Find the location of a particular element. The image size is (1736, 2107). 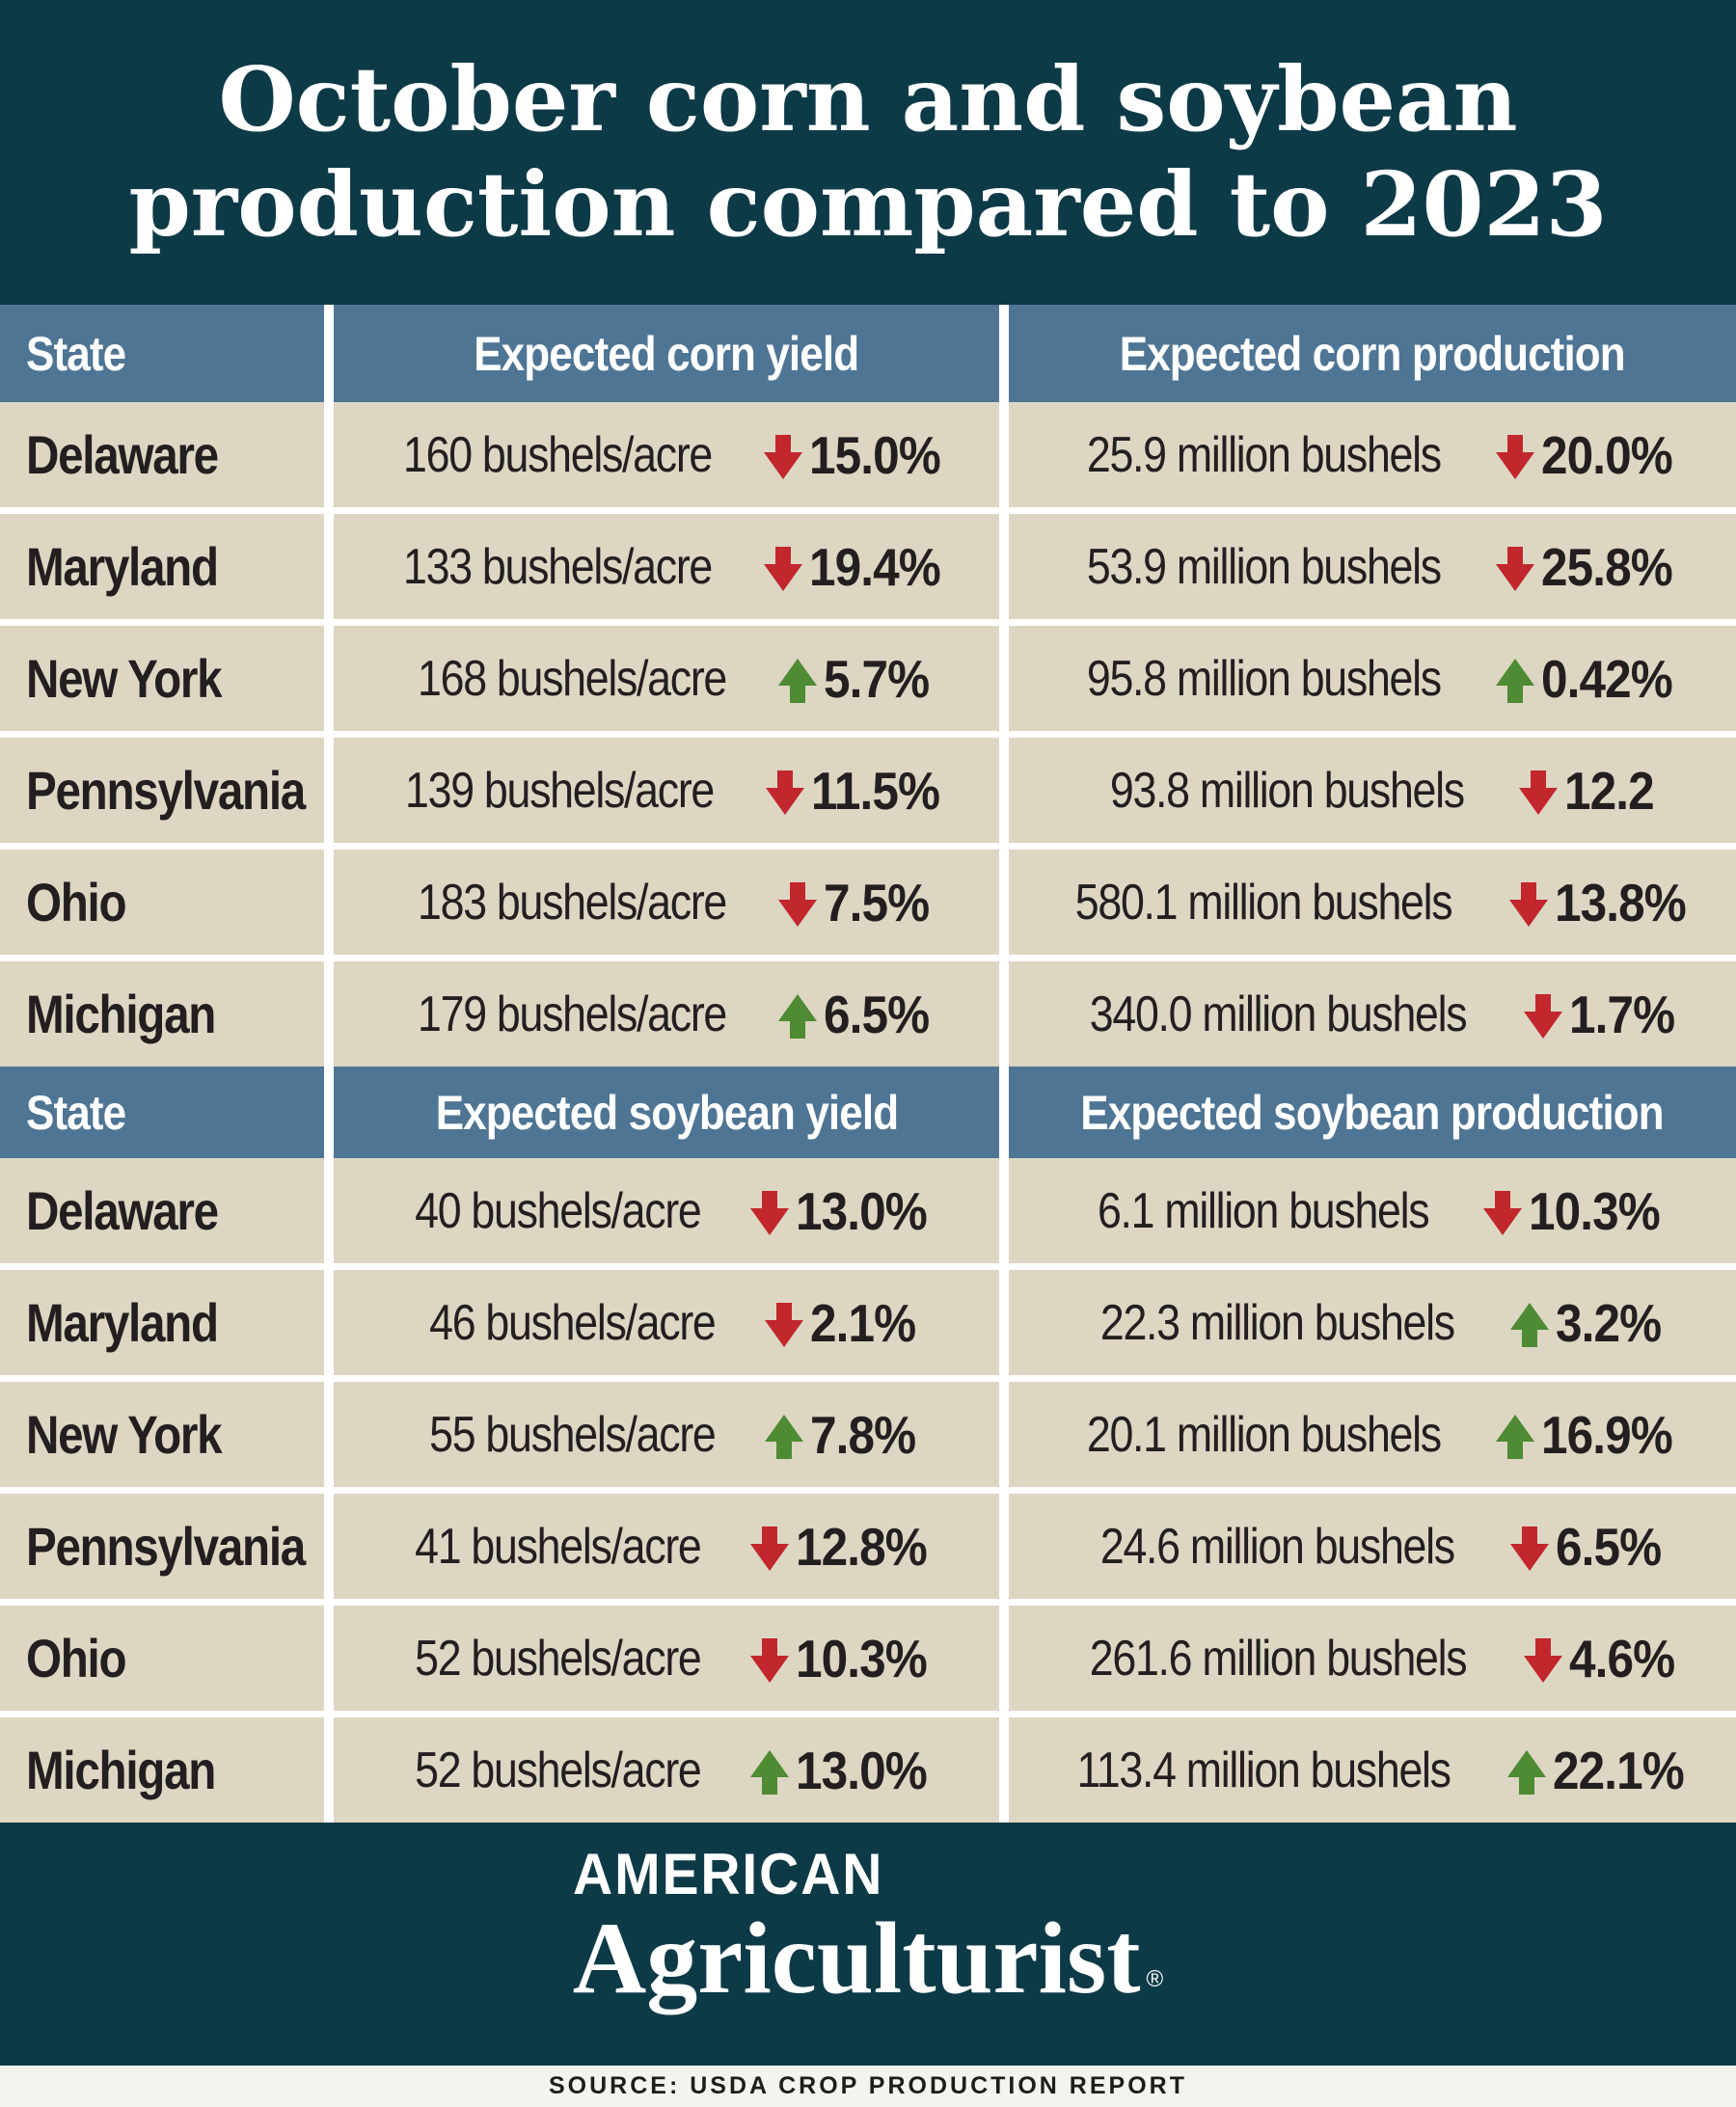

yield-cell: 46 bushels/acre 2.1% is located at coordinates (667, 1322).